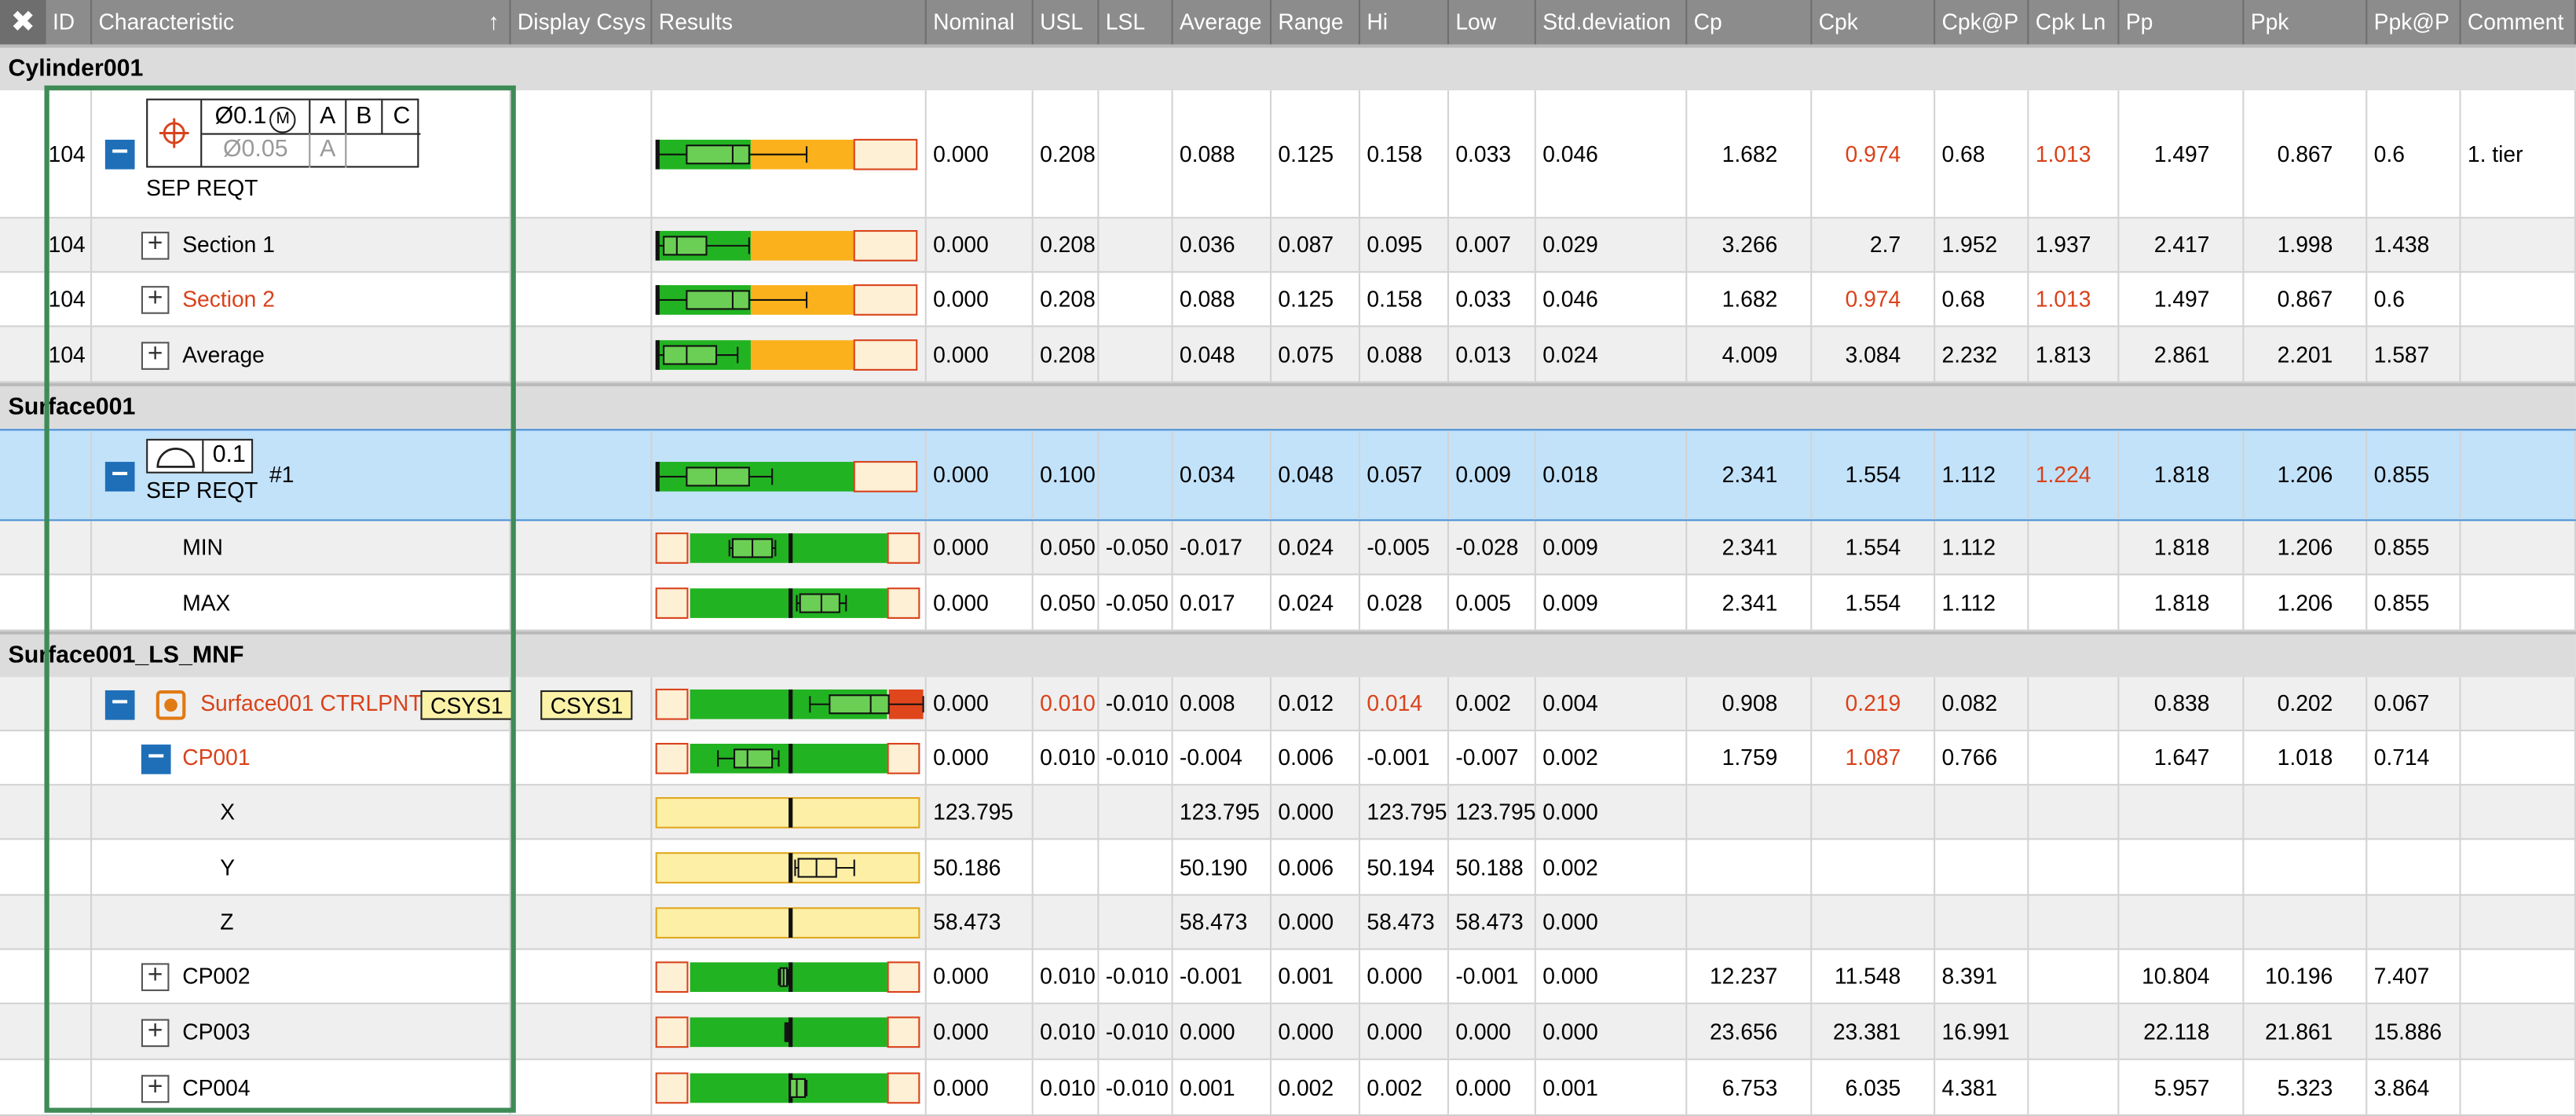 This screenshot has width=2576, height=1116. I want to click on bar-target-marker, so click(791, 603).